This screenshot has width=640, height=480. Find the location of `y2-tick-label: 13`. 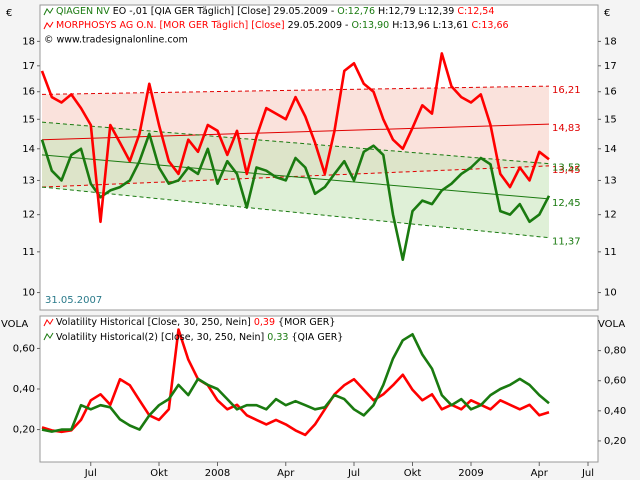

y2-tick-label: 13 is located at coordinates (610, 180).